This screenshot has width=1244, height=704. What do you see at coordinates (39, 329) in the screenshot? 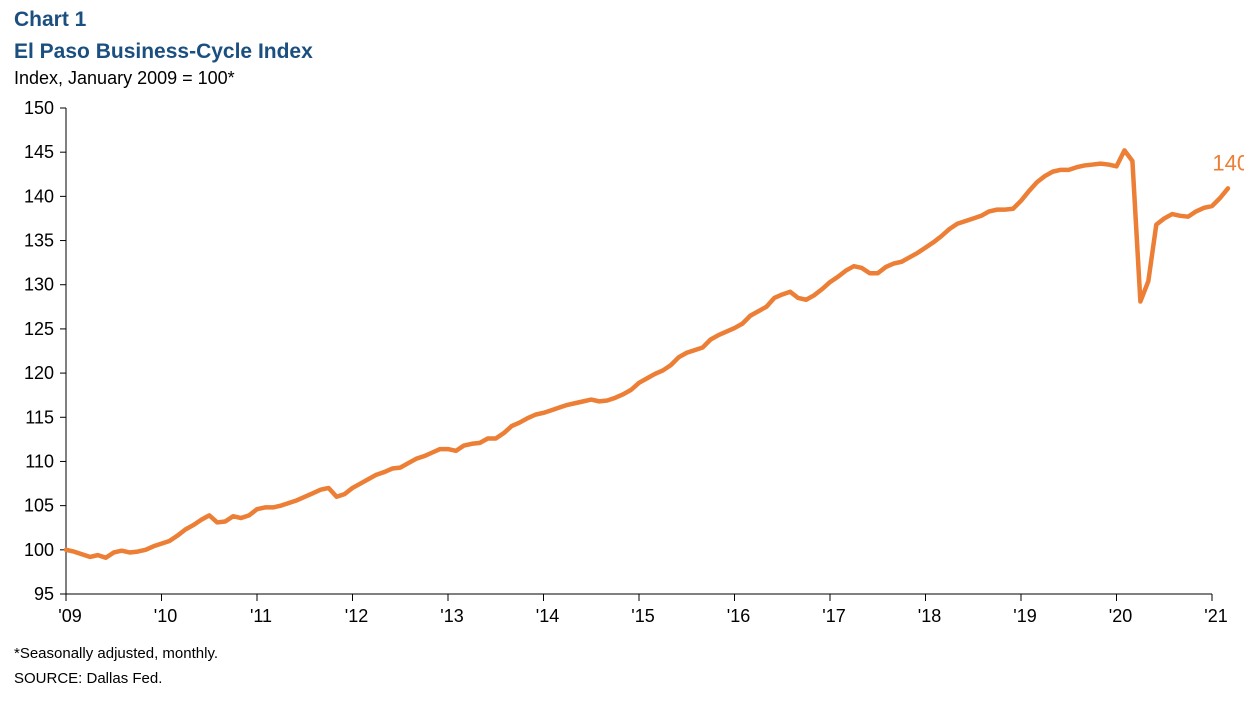
I see `y-tick-label: 125` at bounding box center [39, 329].